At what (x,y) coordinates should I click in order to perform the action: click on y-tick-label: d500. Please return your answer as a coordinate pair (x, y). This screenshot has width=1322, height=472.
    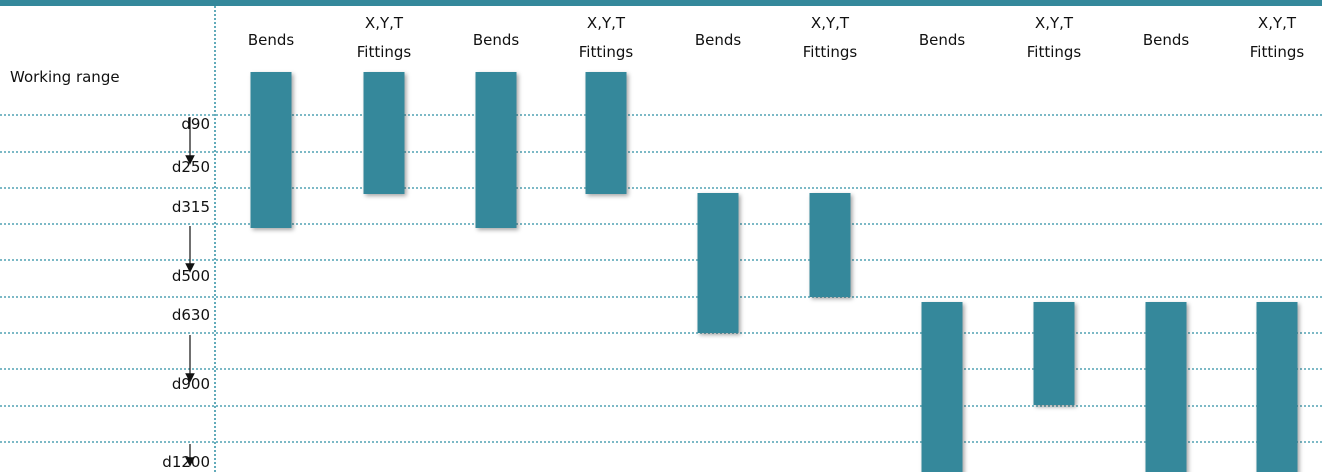
    Looking at the image, I should click on (191, 276).